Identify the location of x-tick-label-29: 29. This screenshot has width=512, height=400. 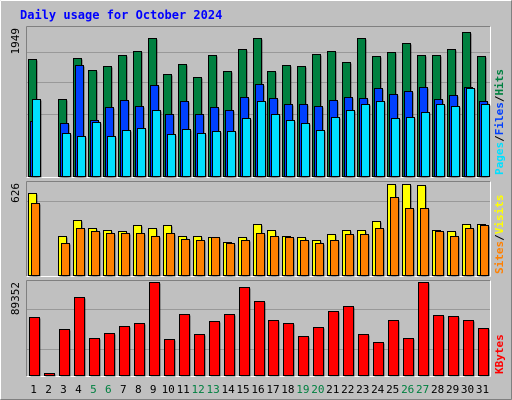
(452, 389).